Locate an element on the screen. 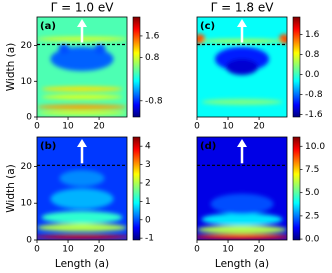  colorbar-tick-label: 5.0 is located at coordinates (312, 193).